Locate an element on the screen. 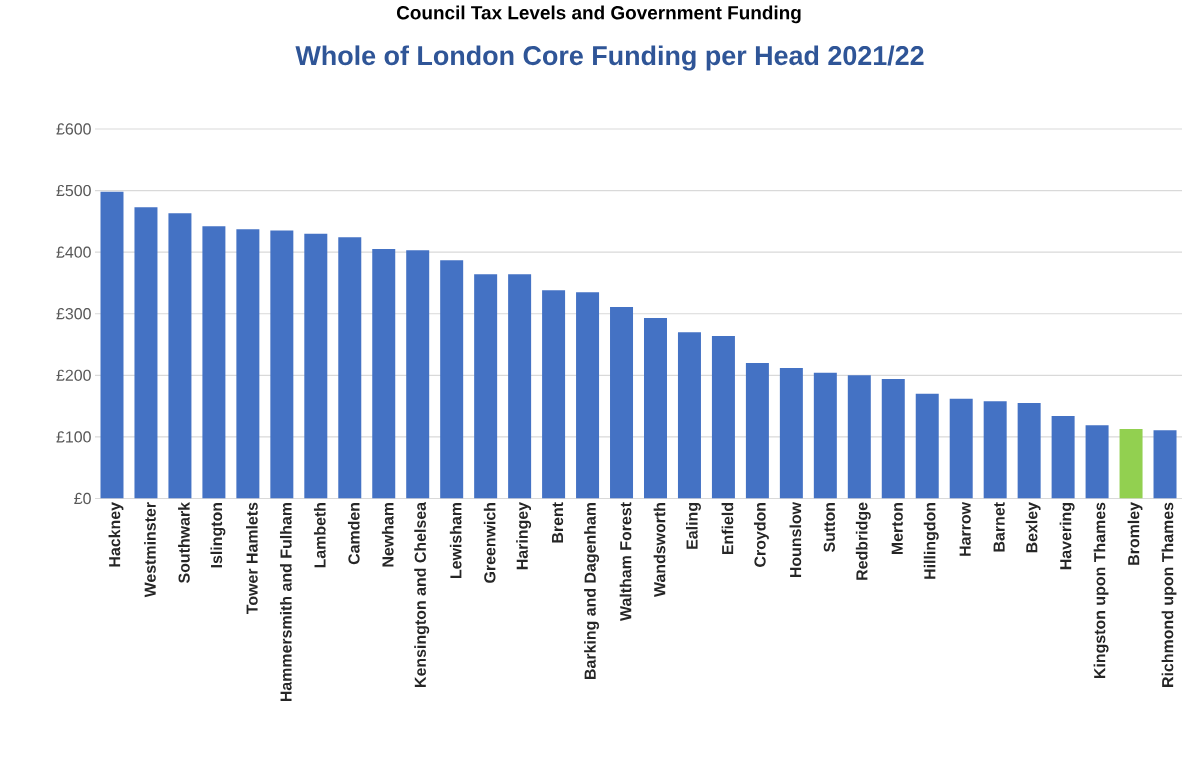 The height and width of the screenshot is (778, 1199). x-tick-label: Lambeth is located at coordinates (319, 535).